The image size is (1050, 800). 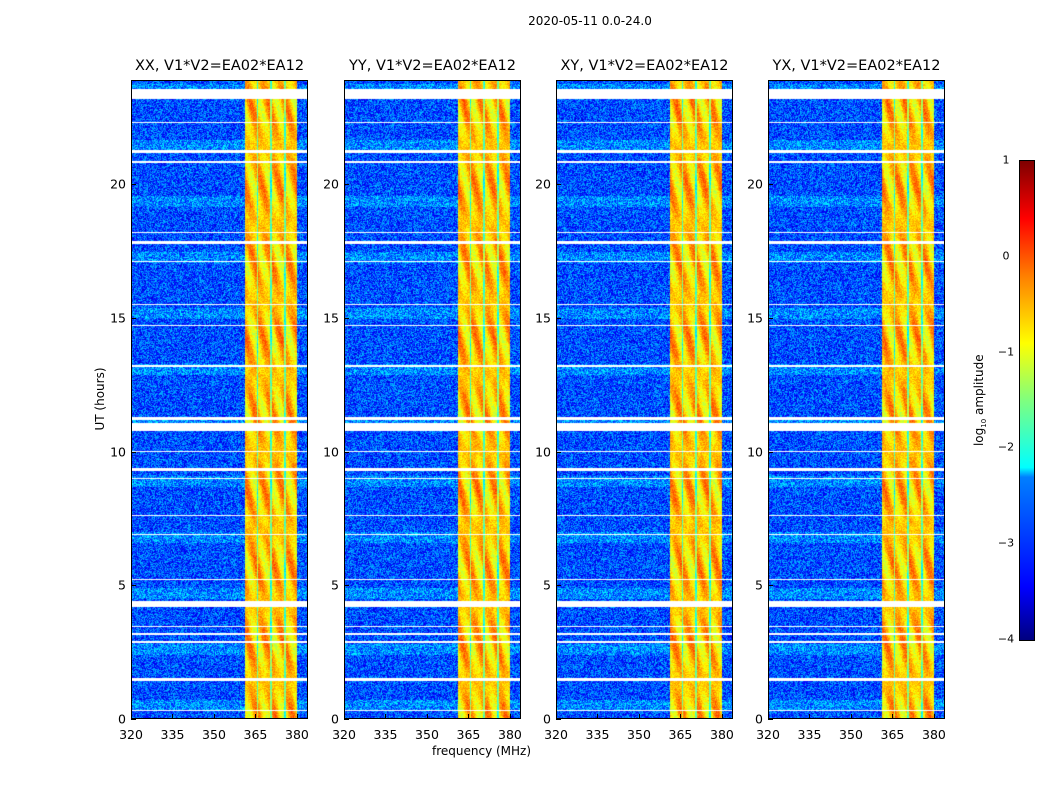 What do you see at coordinates (590, 21) in the screenshot?
I see `figure-title: 2020-05-11 0.0-24.0` at bounding box center [590, 21].